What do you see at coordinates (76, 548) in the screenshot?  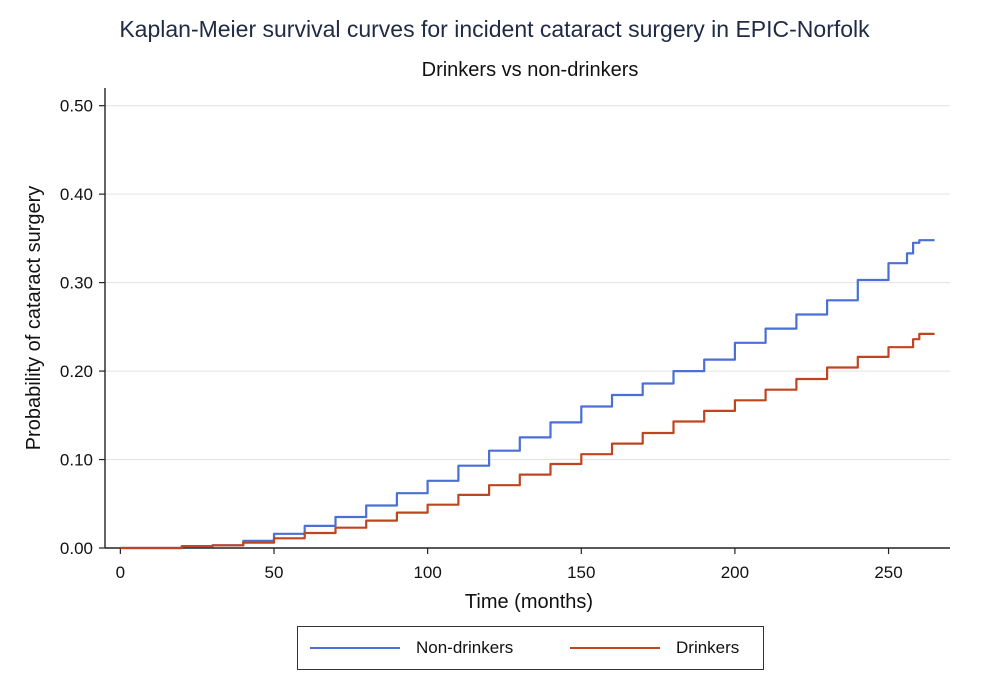 I see `y-tick-label: 0.00` at bounding box center [76, 548].